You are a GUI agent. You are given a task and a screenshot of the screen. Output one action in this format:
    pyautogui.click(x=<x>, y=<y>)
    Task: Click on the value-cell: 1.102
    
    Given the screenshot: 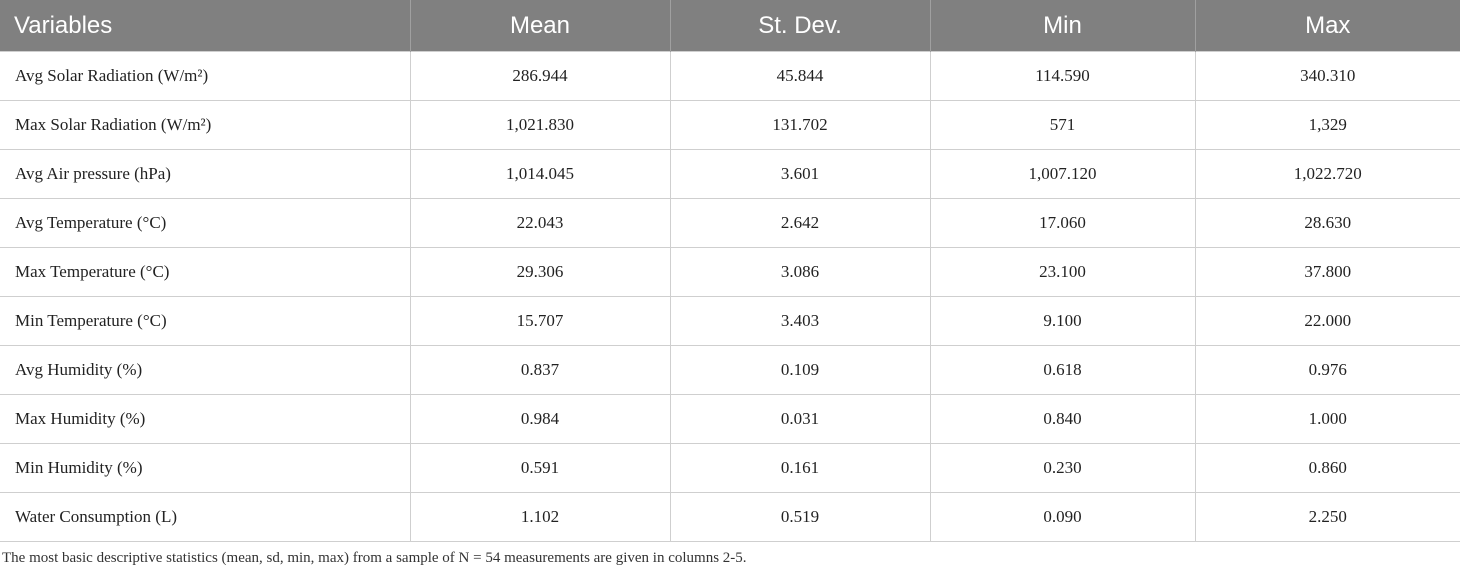 What is the action you would take?
    pyautogui.click(x=540, y=517)
    